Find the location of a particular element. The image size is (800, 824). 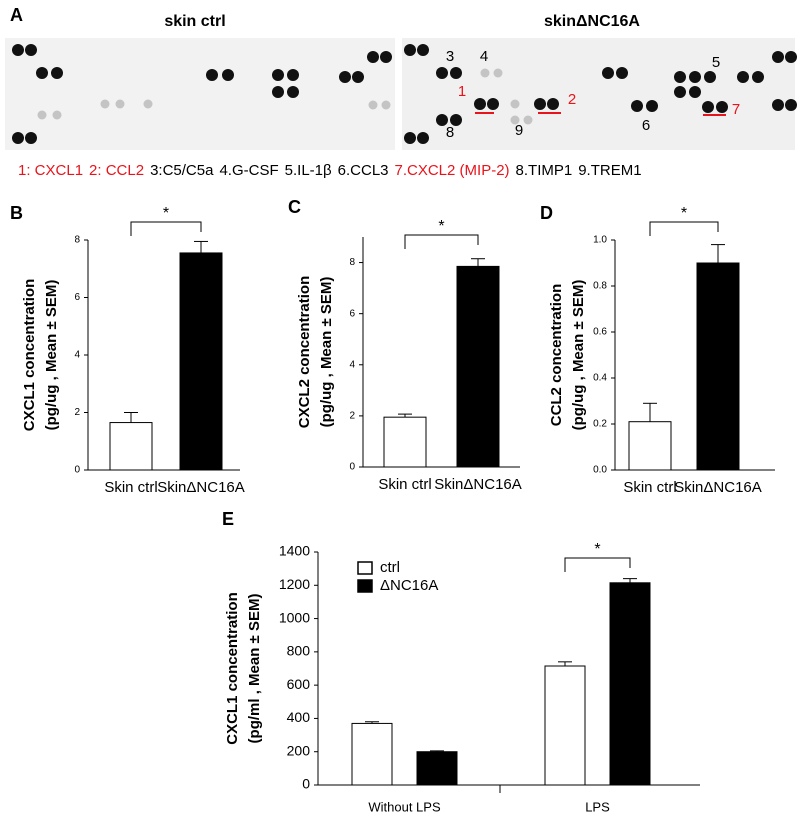

y-tick-label: 2 is located at coordinates (352, 416).